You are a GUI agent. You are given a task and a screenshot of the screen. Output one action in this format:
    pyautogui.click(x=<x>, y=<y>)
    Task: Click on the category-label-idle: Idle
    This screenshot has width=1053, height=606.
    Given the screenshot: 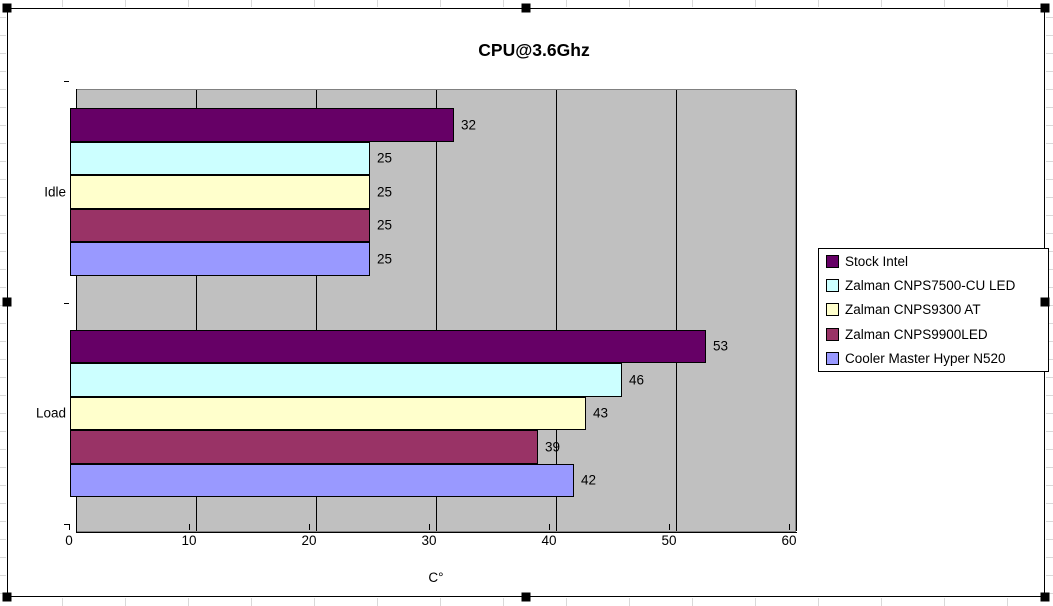 What is the action you would take?
    pyautogui.click(x=55, y=192)
    